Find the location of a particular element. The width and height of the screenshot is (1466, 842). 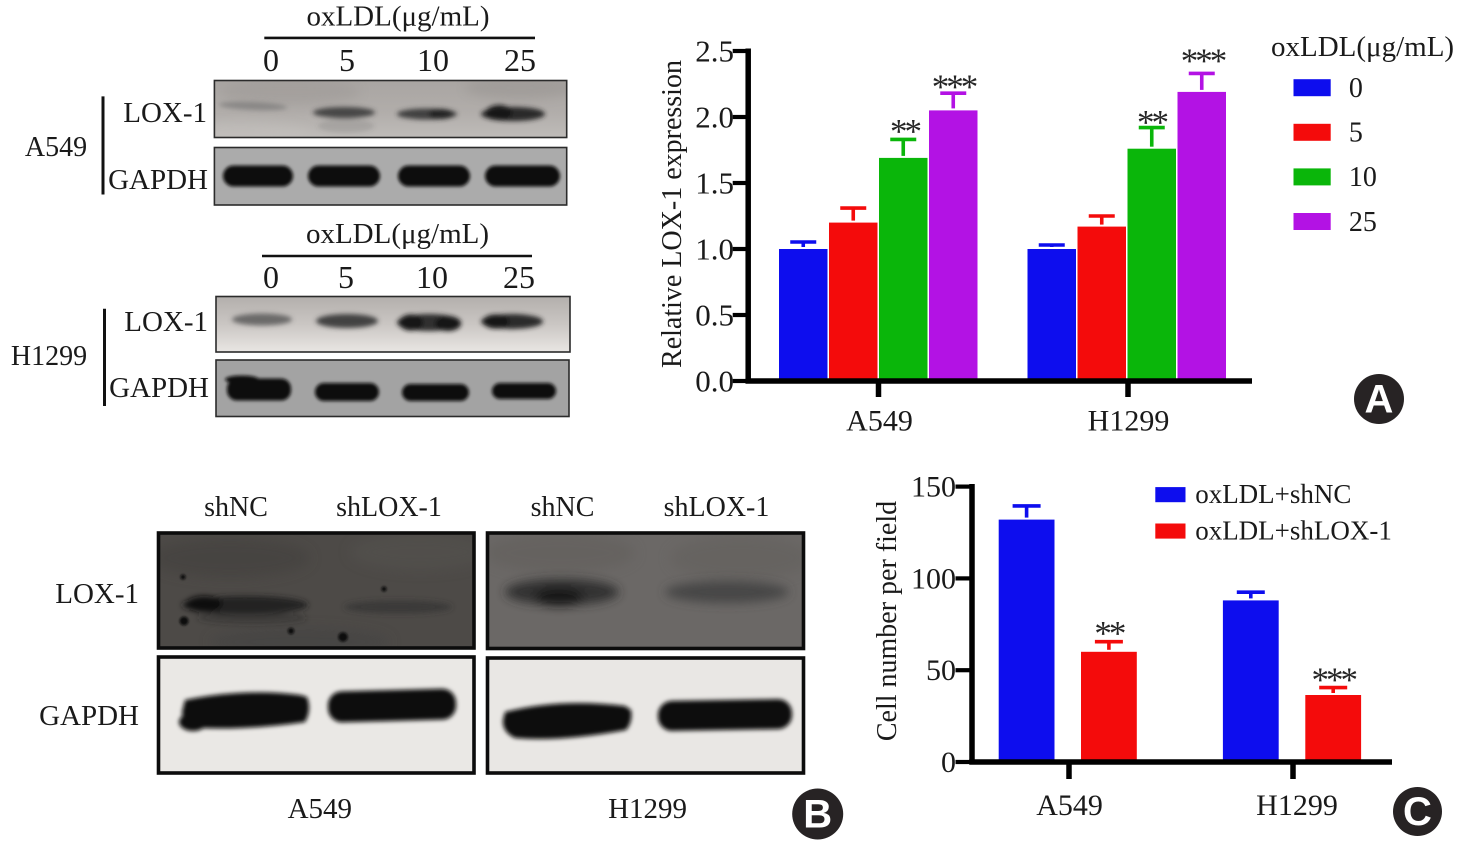

svg-text: 150 is located at coordinates (933, 487).